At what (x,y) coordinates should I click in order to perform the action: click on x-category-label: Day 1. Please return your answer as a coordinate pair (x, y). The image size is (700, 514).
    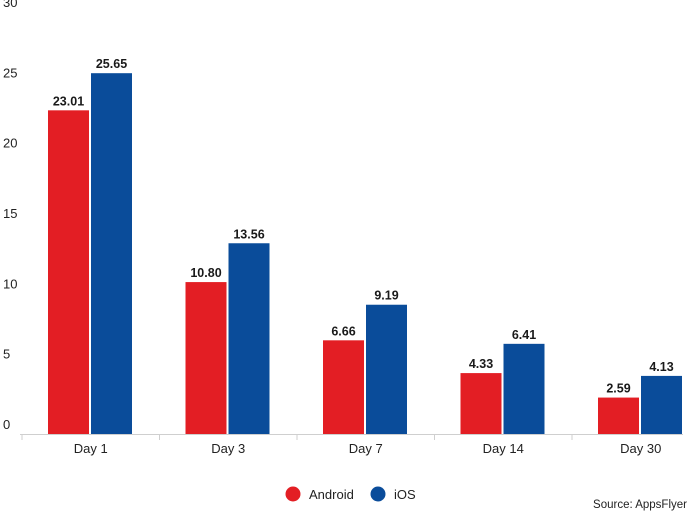
    Looking at the image, I should click on (91, 448).